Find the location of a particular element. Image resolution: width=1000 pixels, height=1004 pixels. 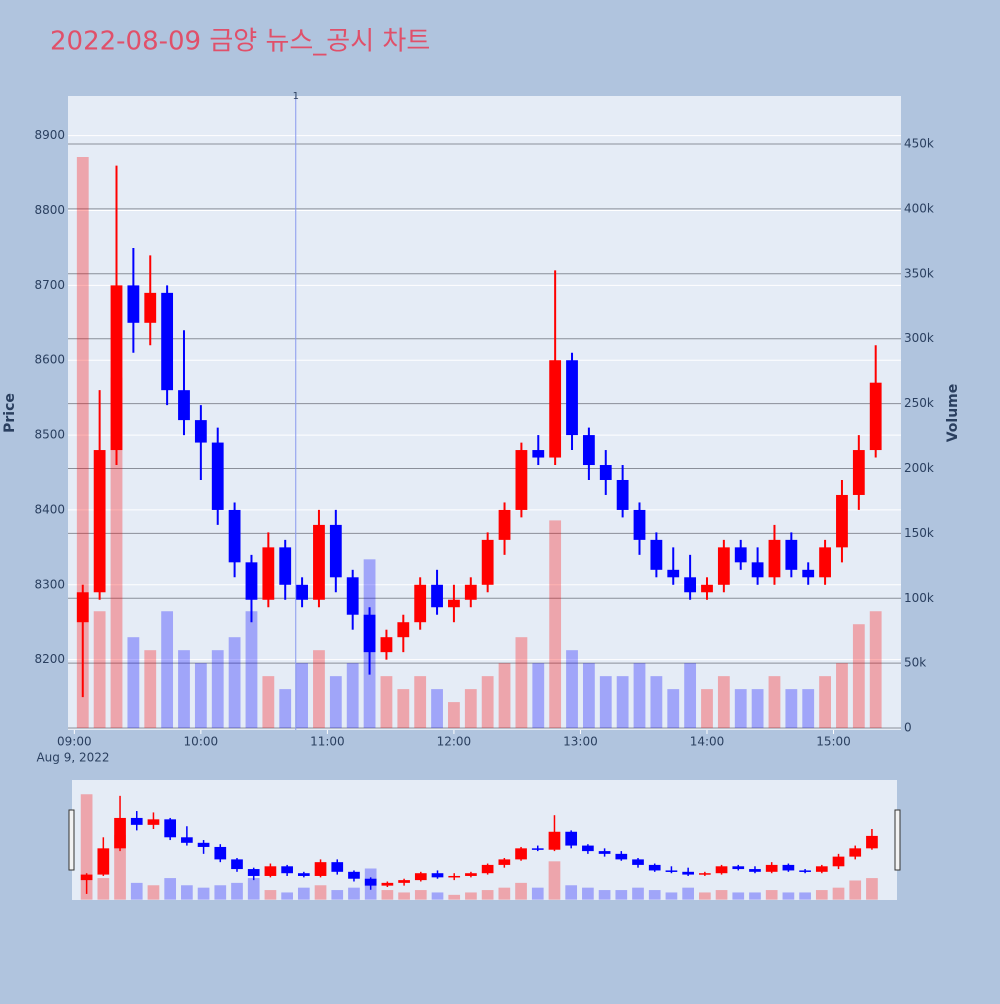

x-tick-label: 14:00 is located at coordinates (707, 742).